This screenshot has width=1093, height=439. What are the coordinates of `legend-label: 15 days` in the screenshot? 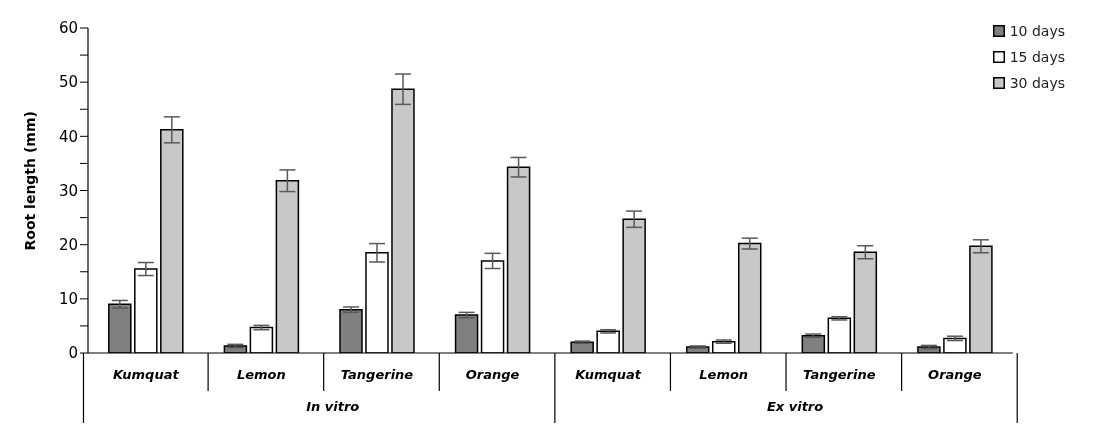 It's located at (1037, 57).